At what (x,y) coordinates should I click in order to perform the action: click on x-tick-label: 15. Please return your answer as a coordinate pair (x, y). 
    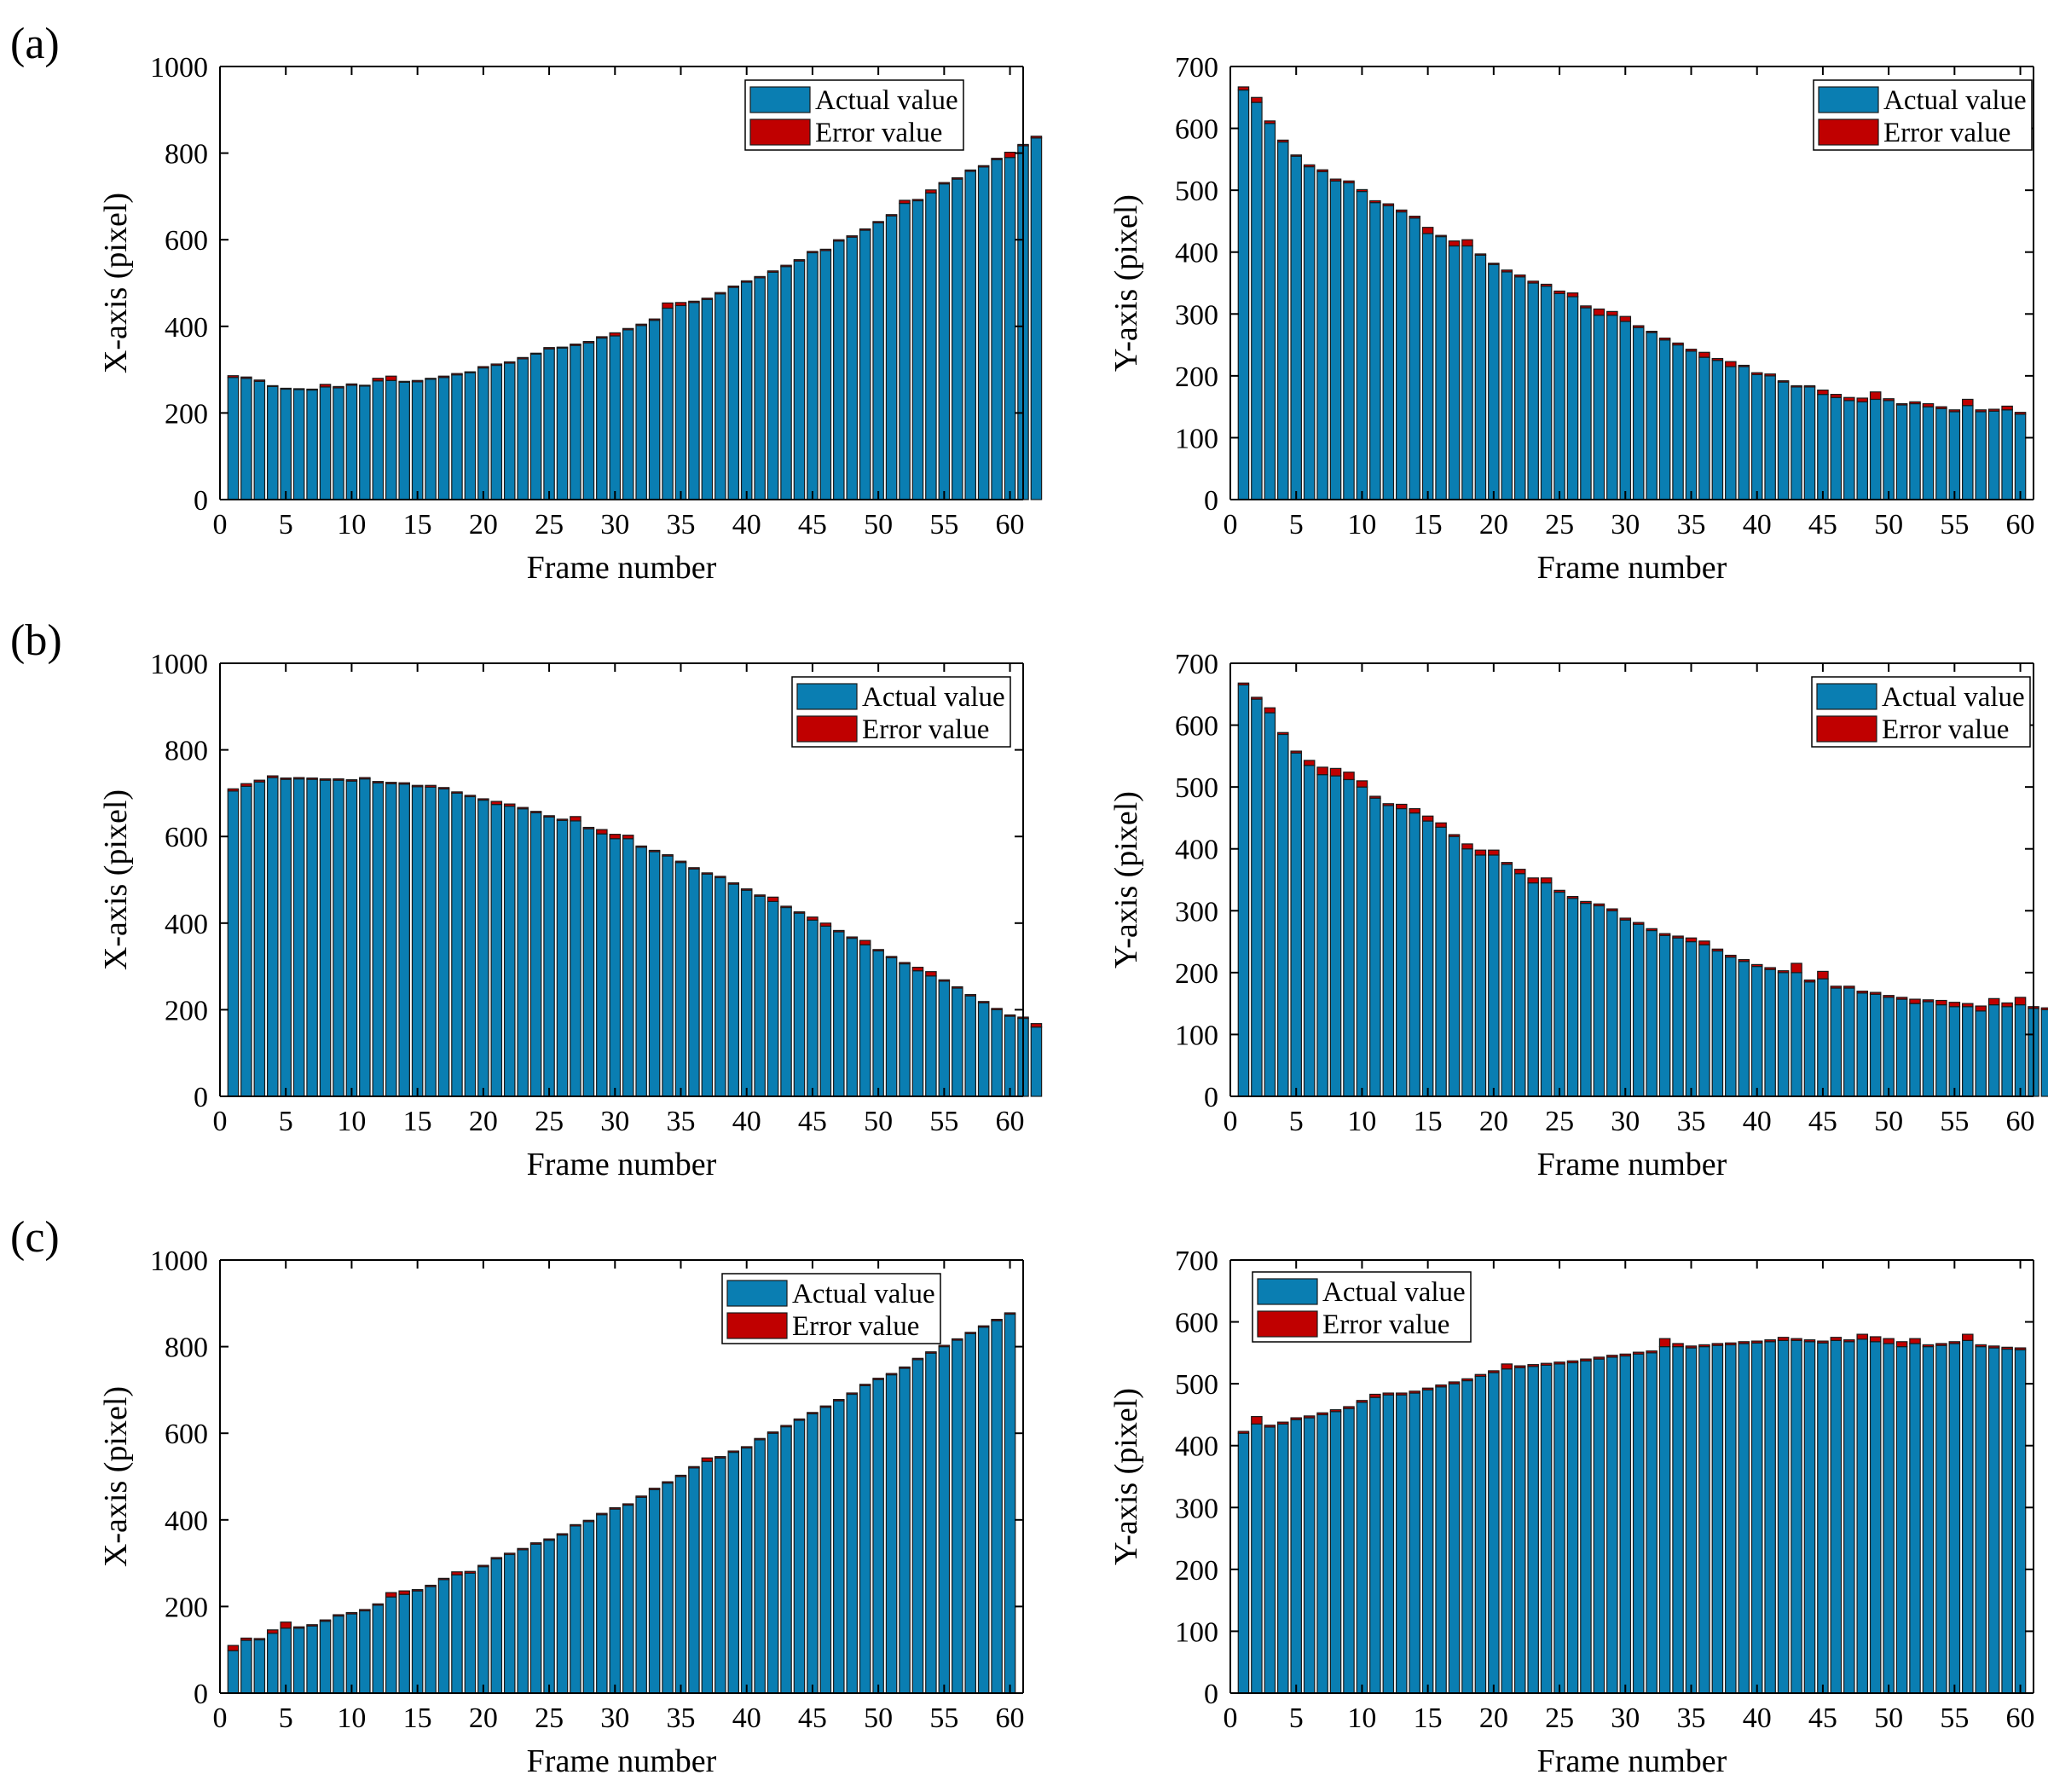
    Looking at the image, I should click on (1428, 524).